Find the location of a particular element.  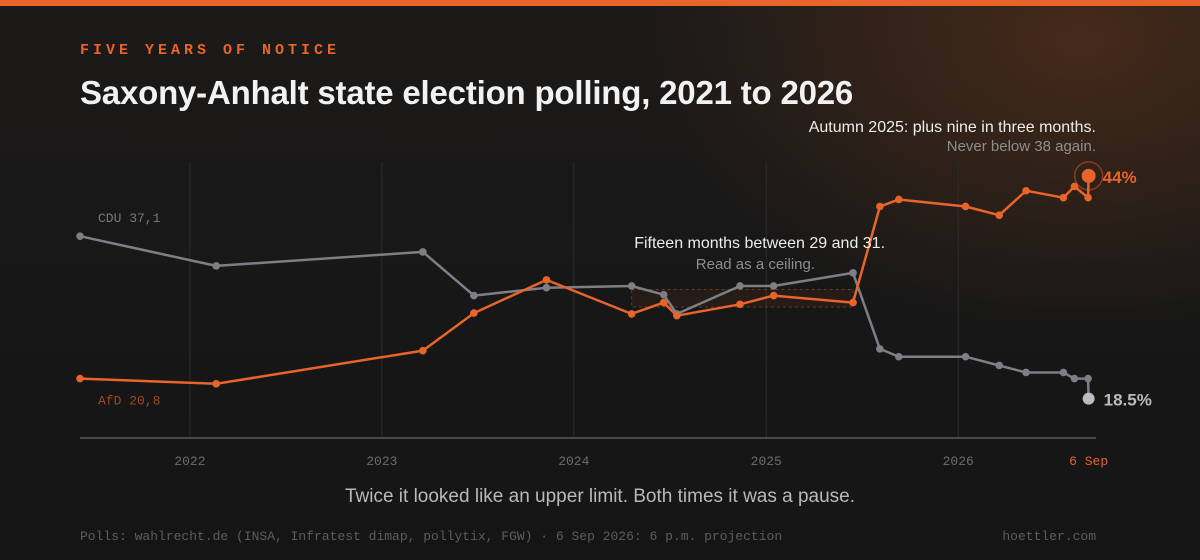

afd-end-halo is located at coordinates (1088, 176).